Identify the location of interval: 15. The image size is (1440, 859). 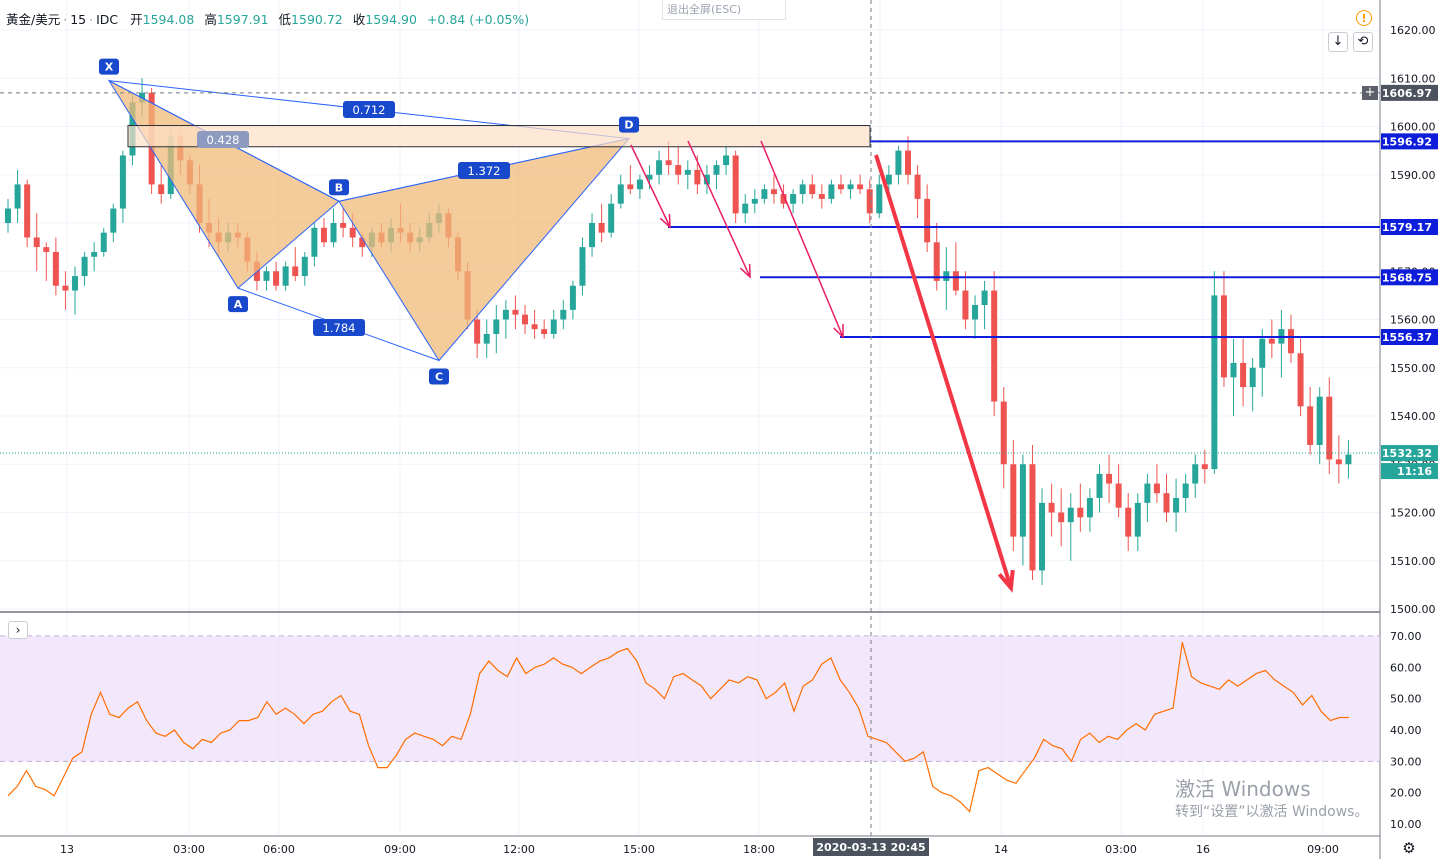
(78, 19).